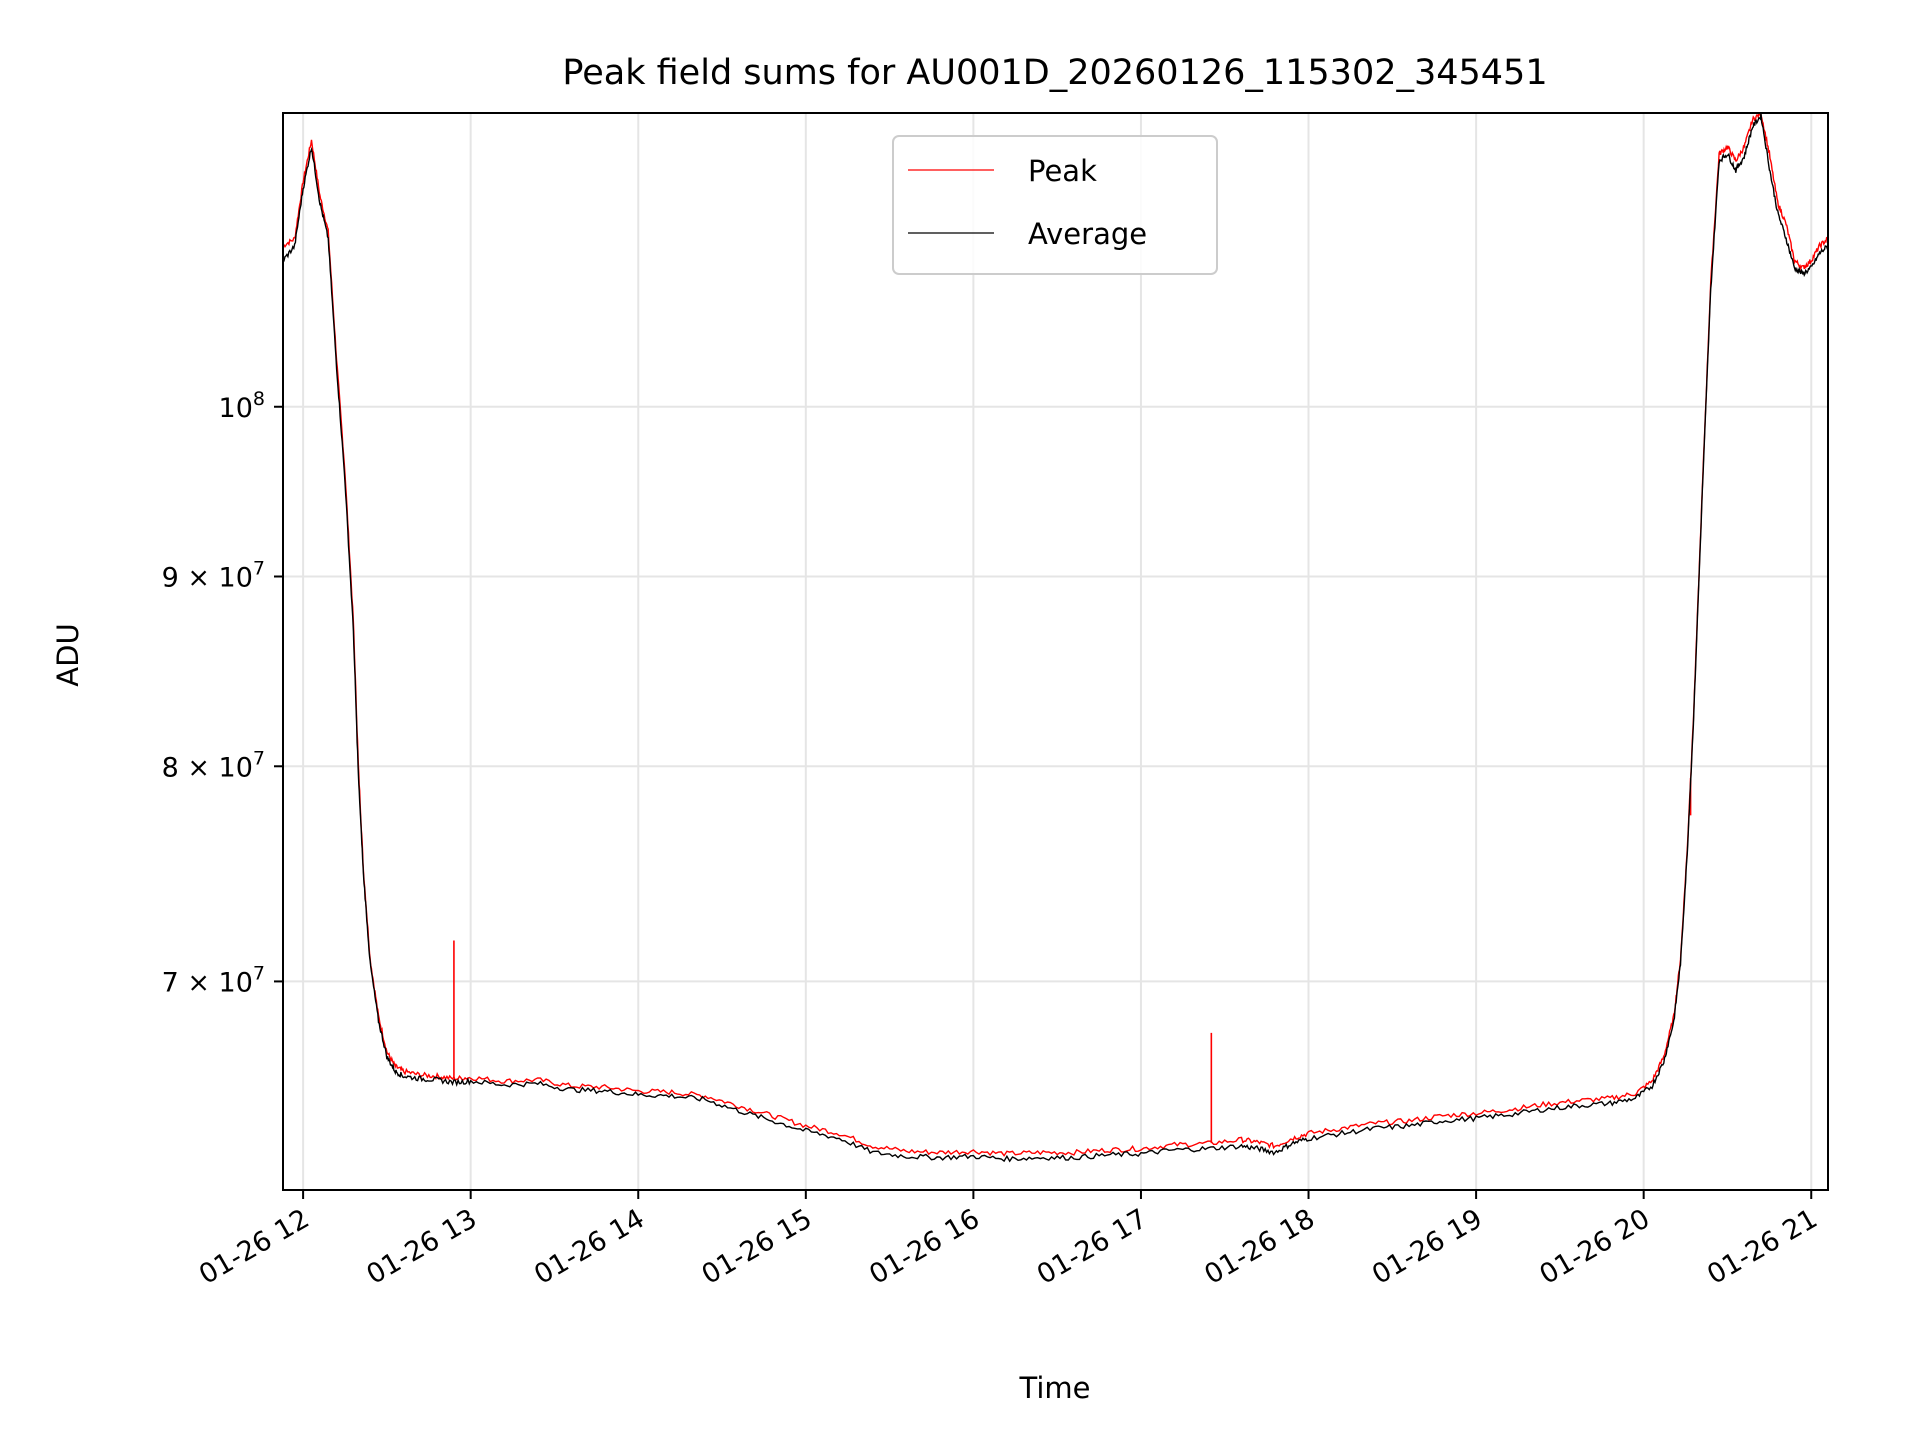 The image size is (1920, 1440). I want to click on x-axis-title: Time, so click(1055, 1388).